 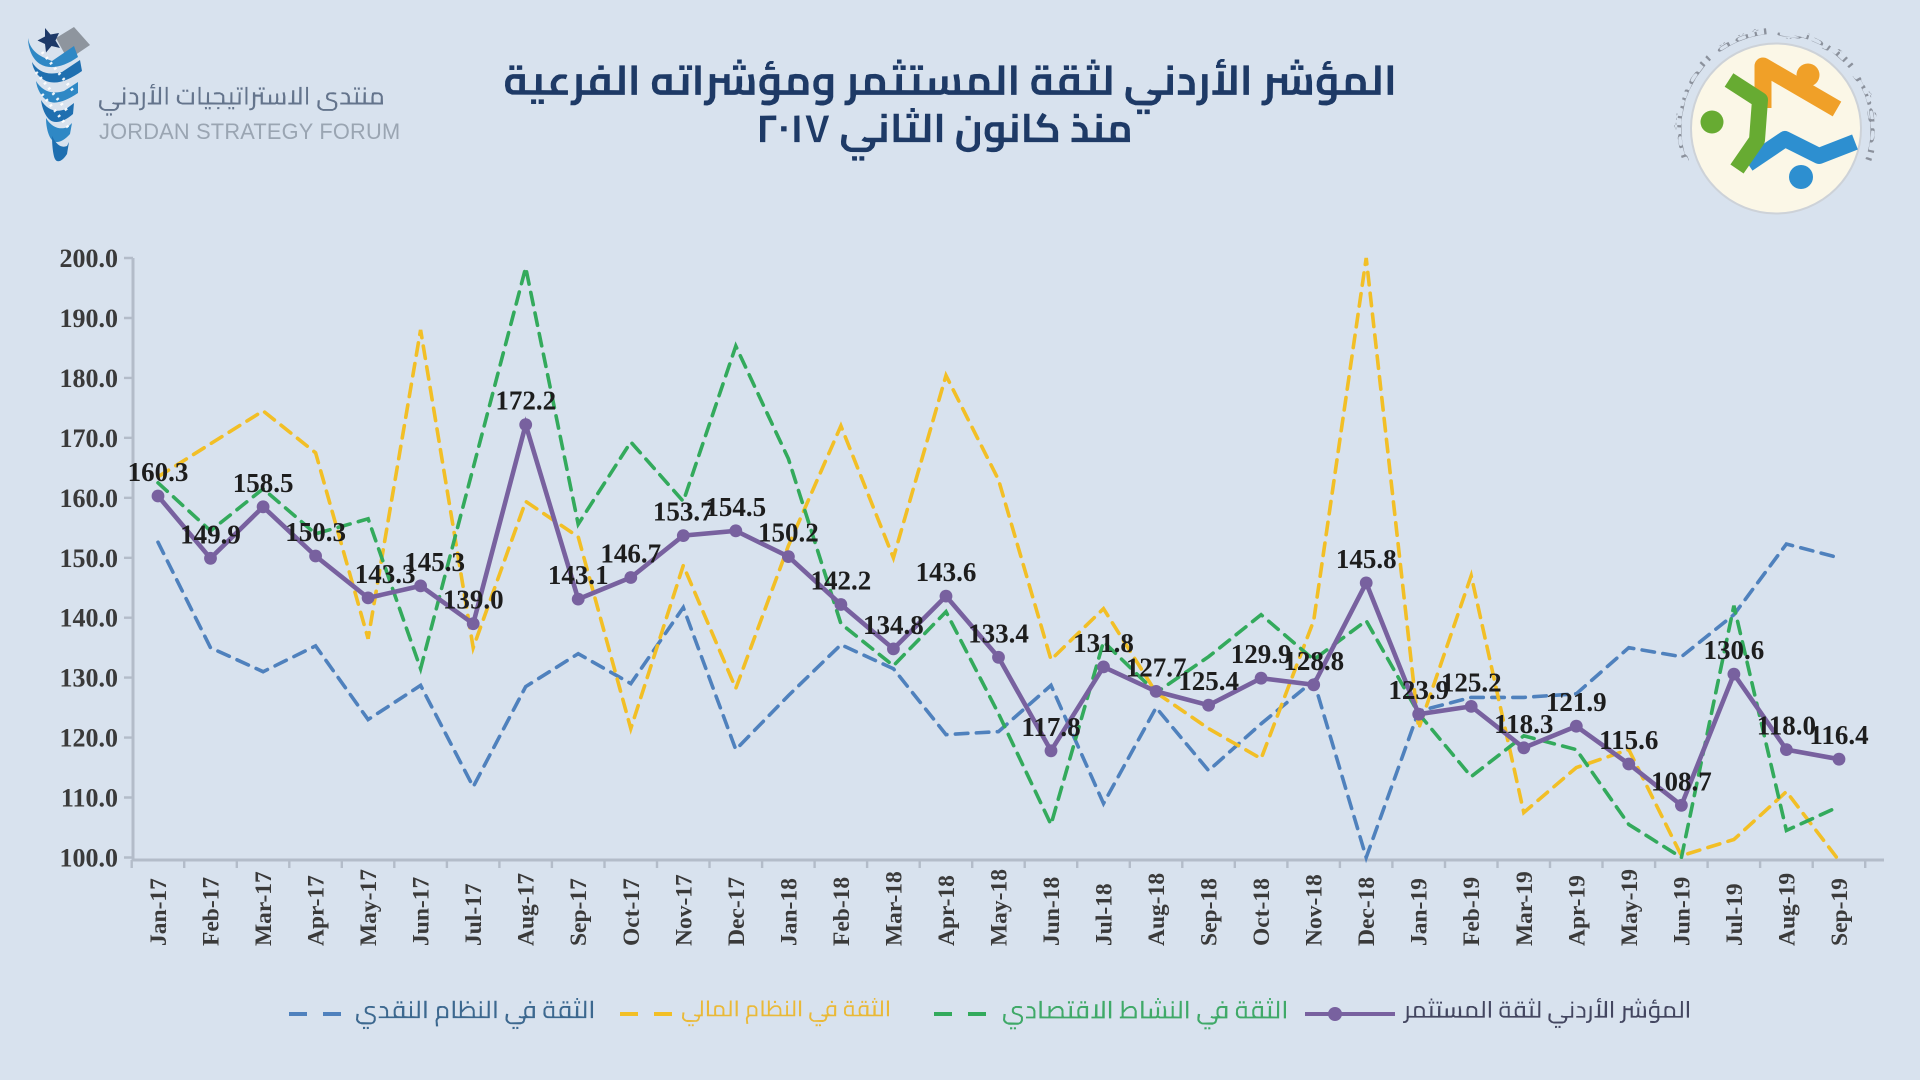 What do you see at coordinates (1472, 911) in the screenshot?
I see `svg-text: Feb-19` at bounding box center [1472, 911].